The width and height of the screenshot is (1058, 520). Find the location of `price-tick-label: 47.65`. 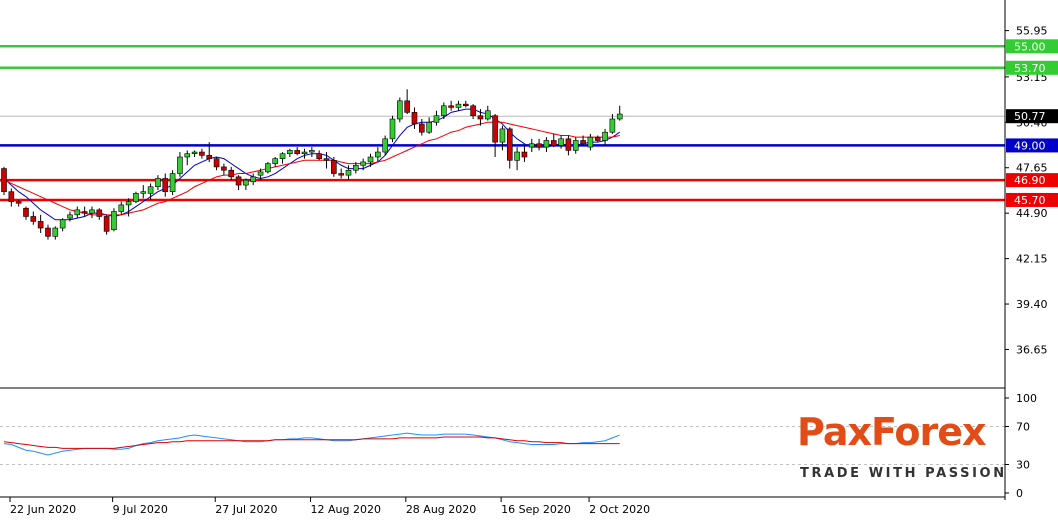

price-tick-label: 47.65 is located at coordinates (1032, 168).